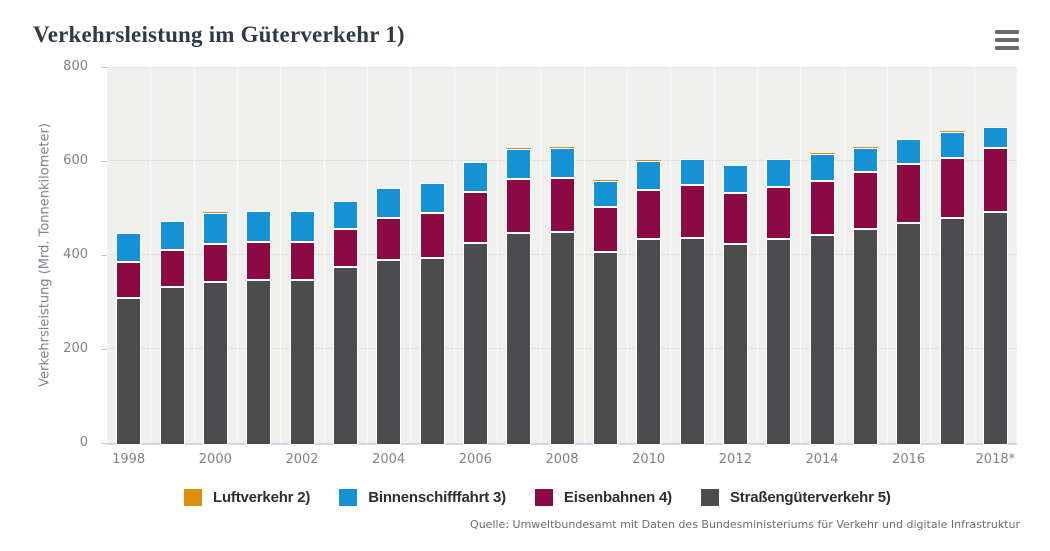  I want to click on segment-eisenbahnen-2013, so click(779, 213).